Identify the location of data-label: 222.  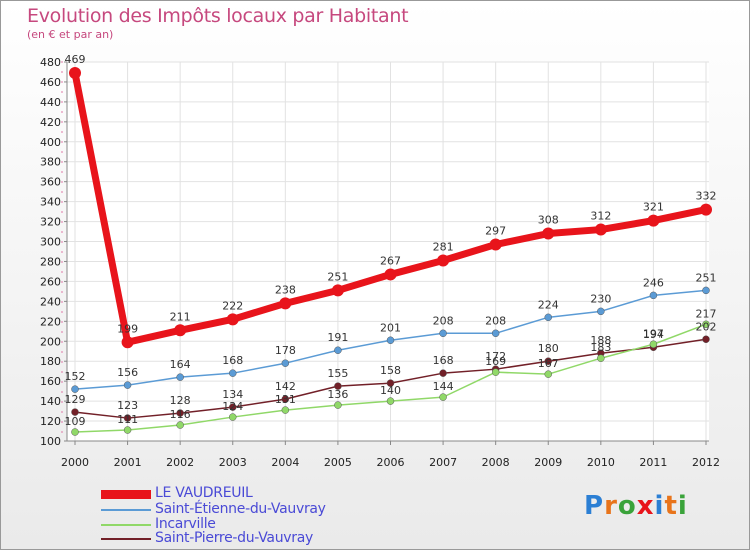
(232, 305).